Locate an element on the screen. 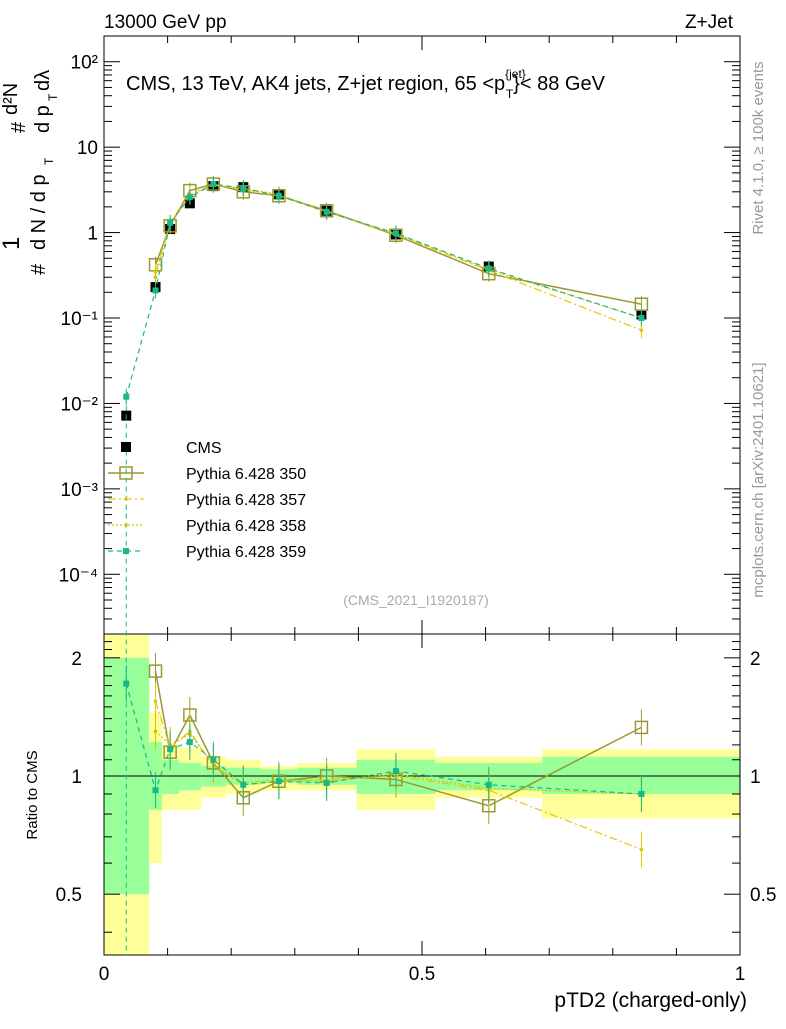 The image size is (786, 1029). y-tick-label: 10 is located at coordinates (87, 148).